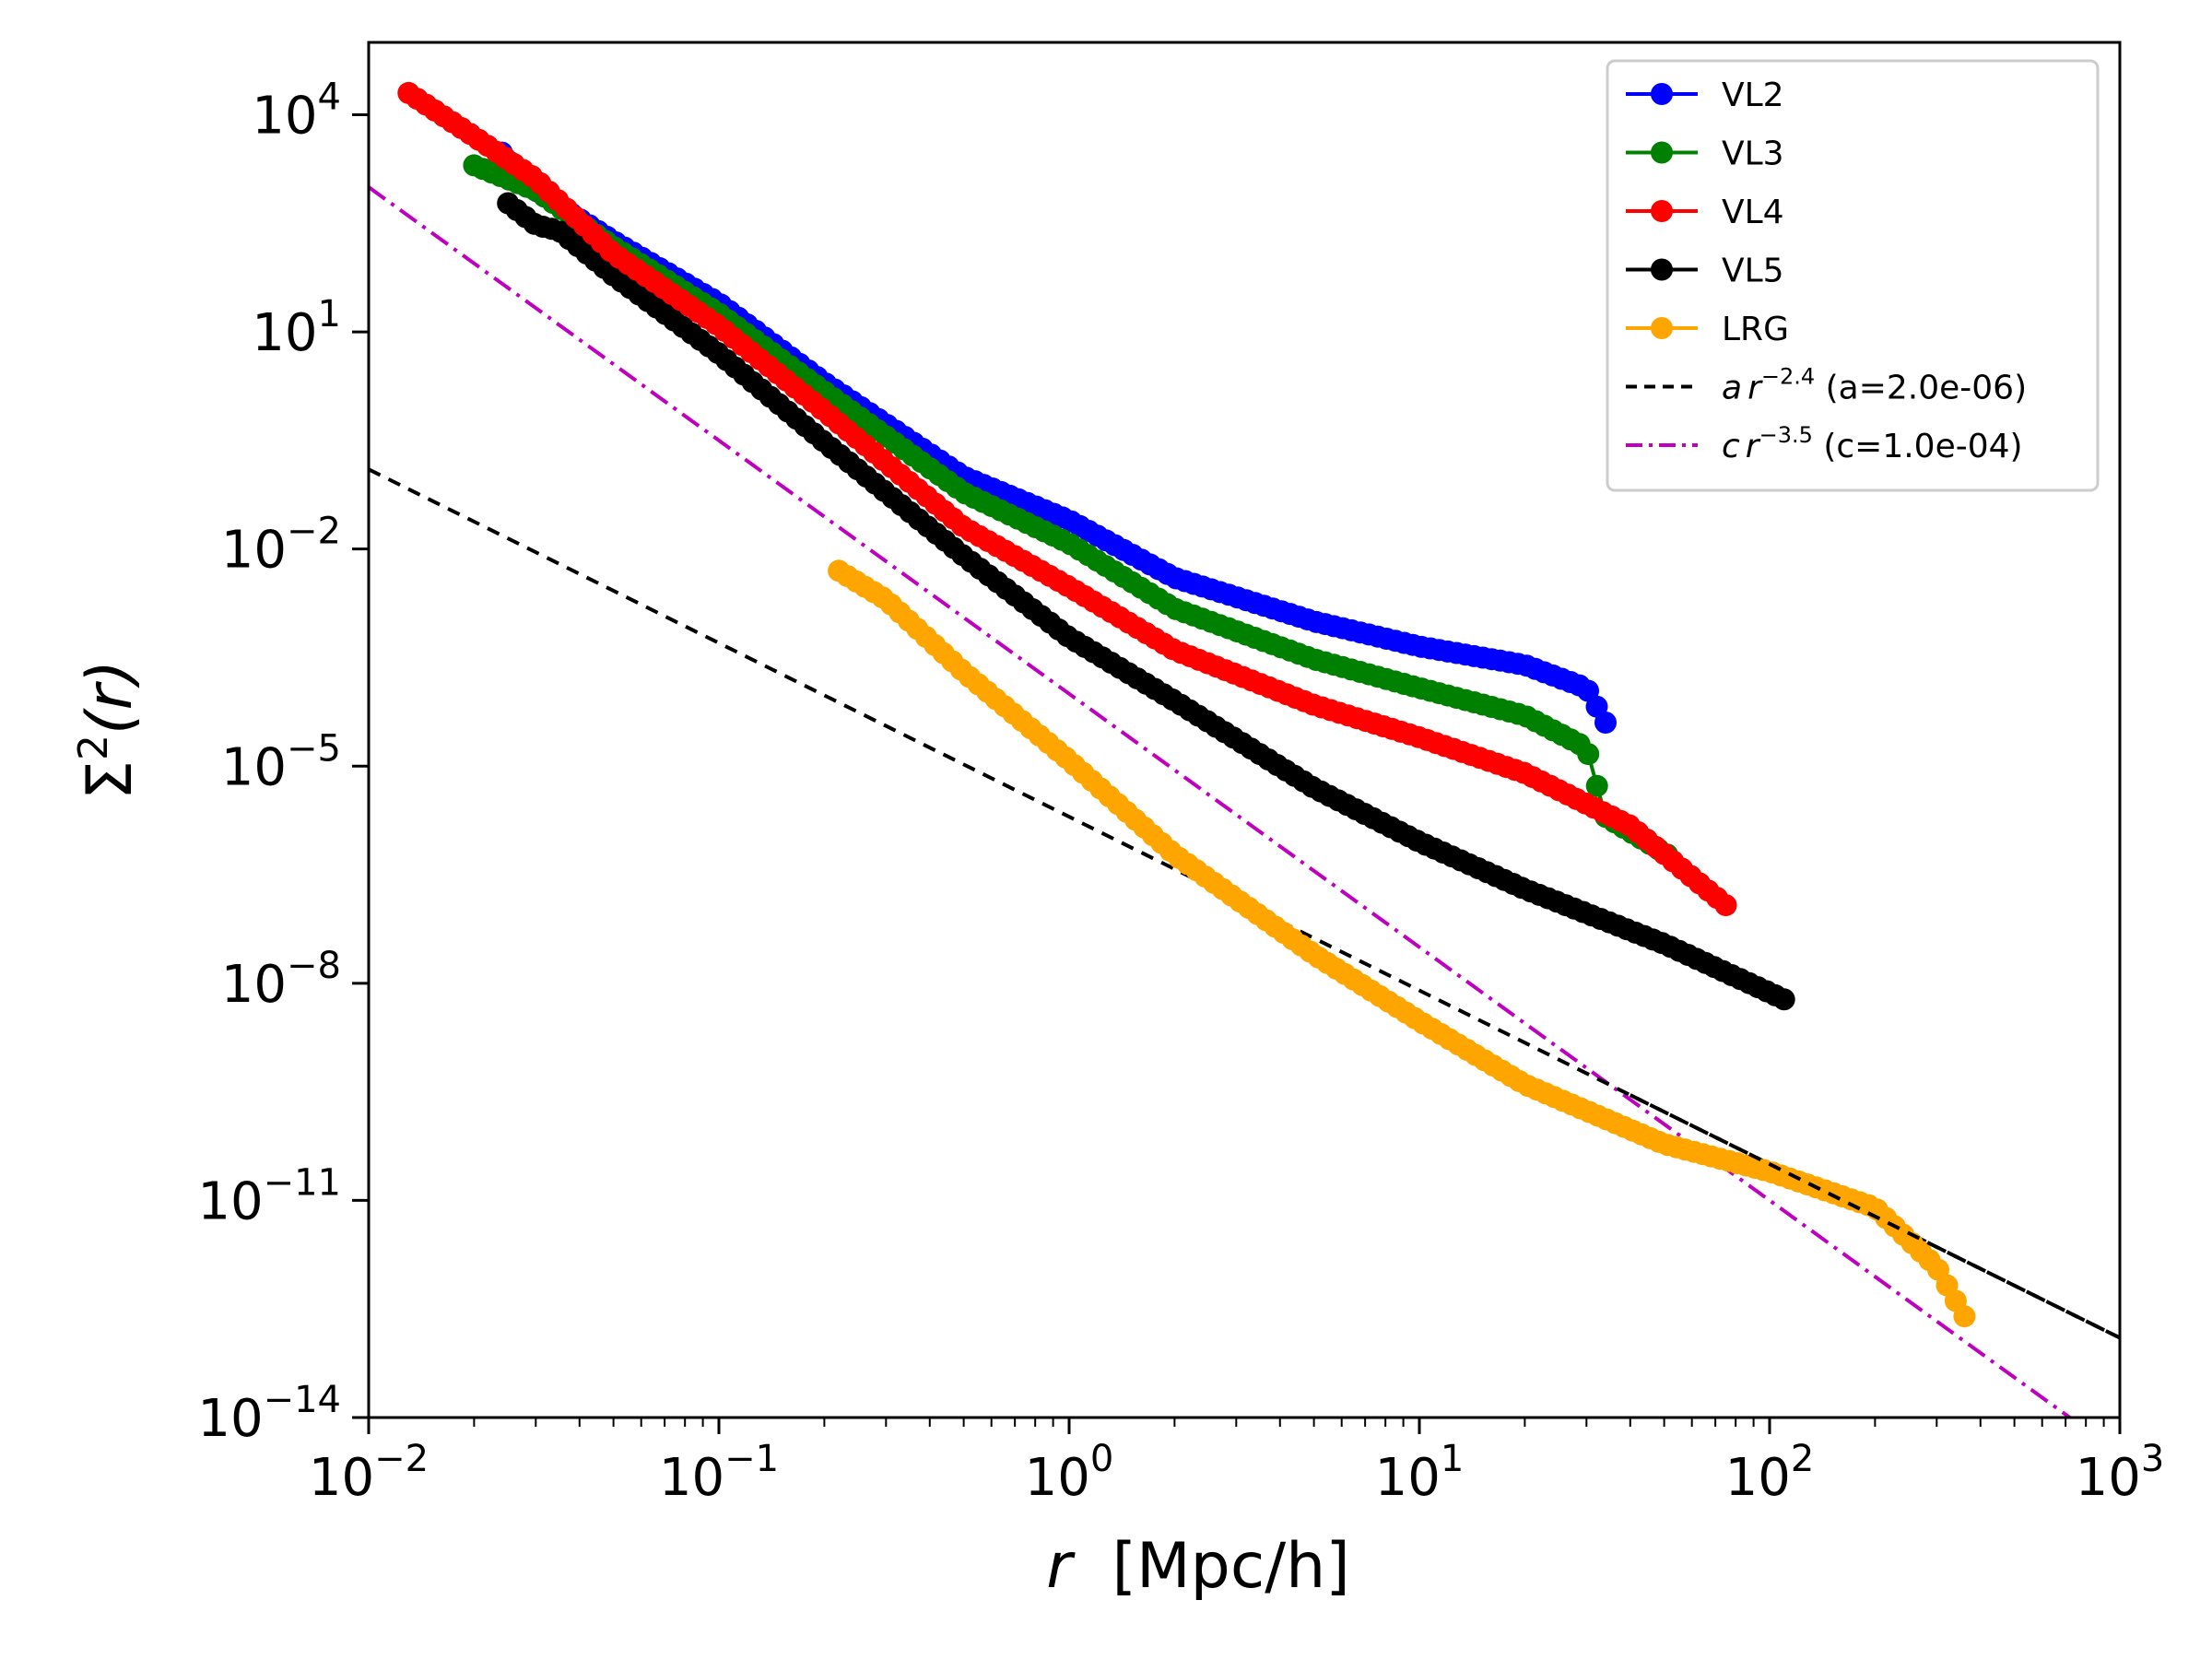 This screenshot has height=1659, width=2212. What do you see at coordinates (1874, 385) in the screenshot?
I see `legend-label: a r−2.4 (a=2.0e-06)` at bounding box center [1874, 385].